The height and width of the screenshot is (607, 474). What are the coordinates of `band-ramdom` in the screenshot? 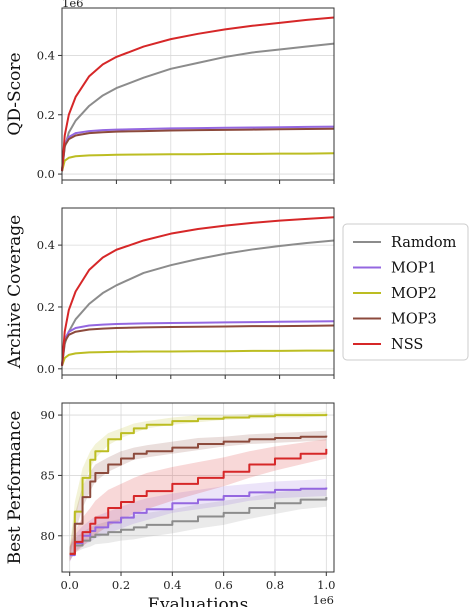 It's located at (198, 524).